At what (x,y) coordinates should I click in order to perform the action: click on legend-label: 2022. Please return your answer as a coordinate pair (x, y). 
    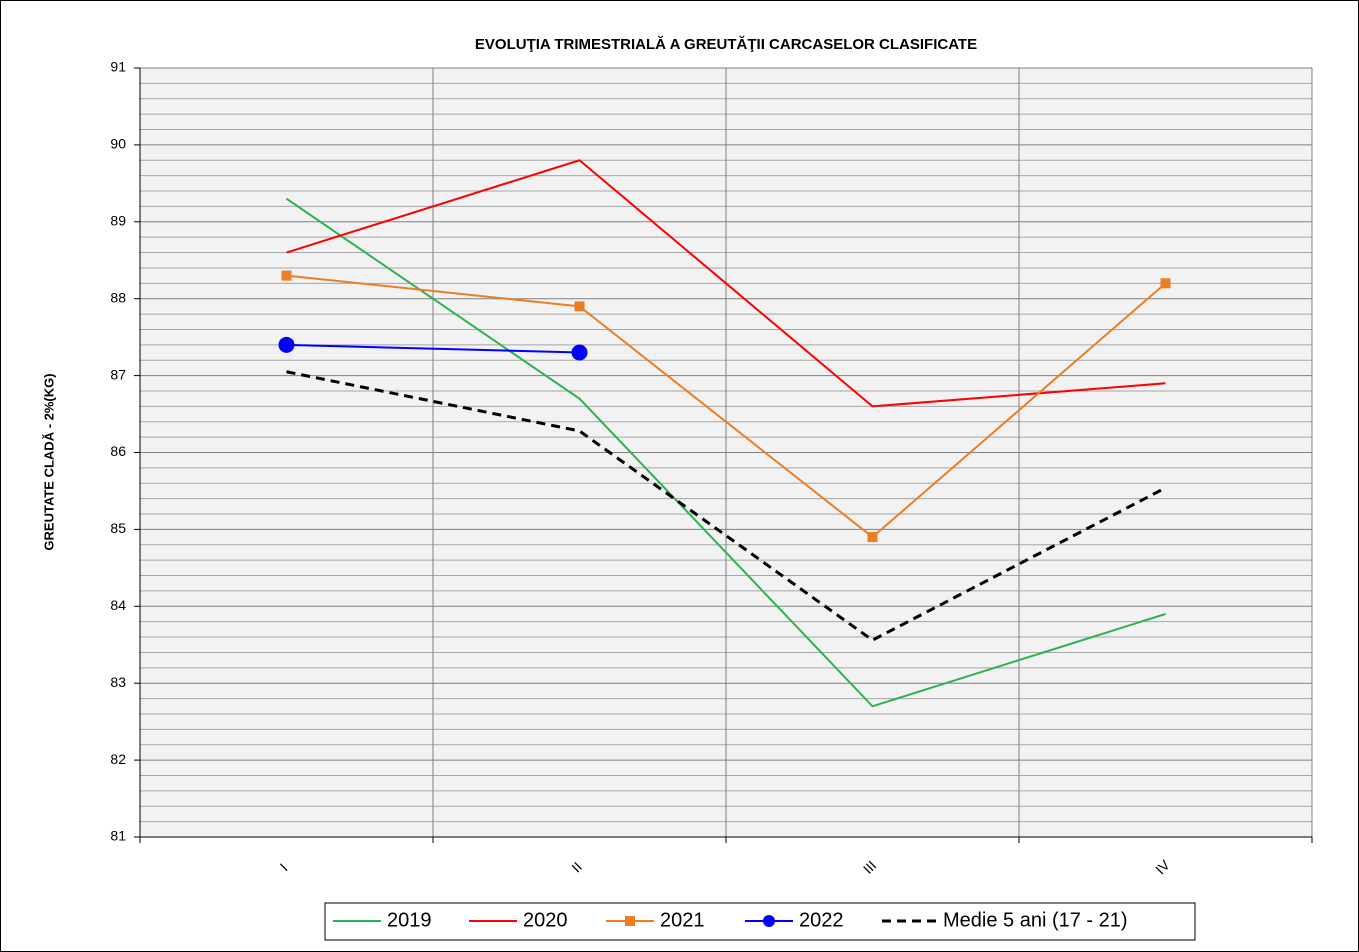
    Looking at the image, I should click on (821, 920).